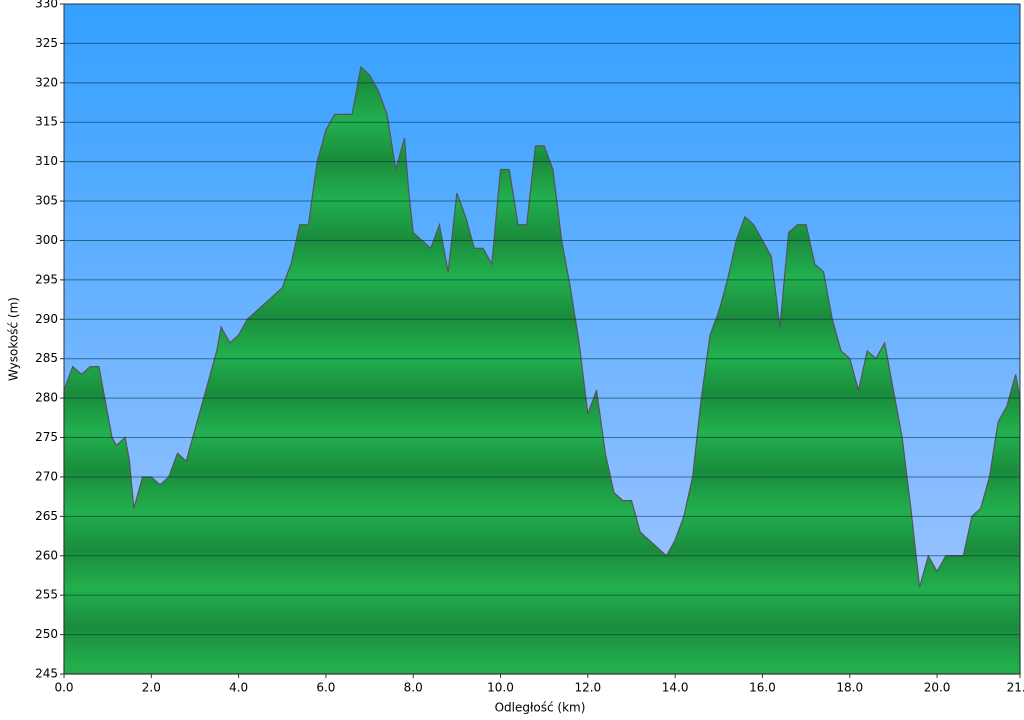  I want to click on y-tick-label: 280, so click(46, 398).